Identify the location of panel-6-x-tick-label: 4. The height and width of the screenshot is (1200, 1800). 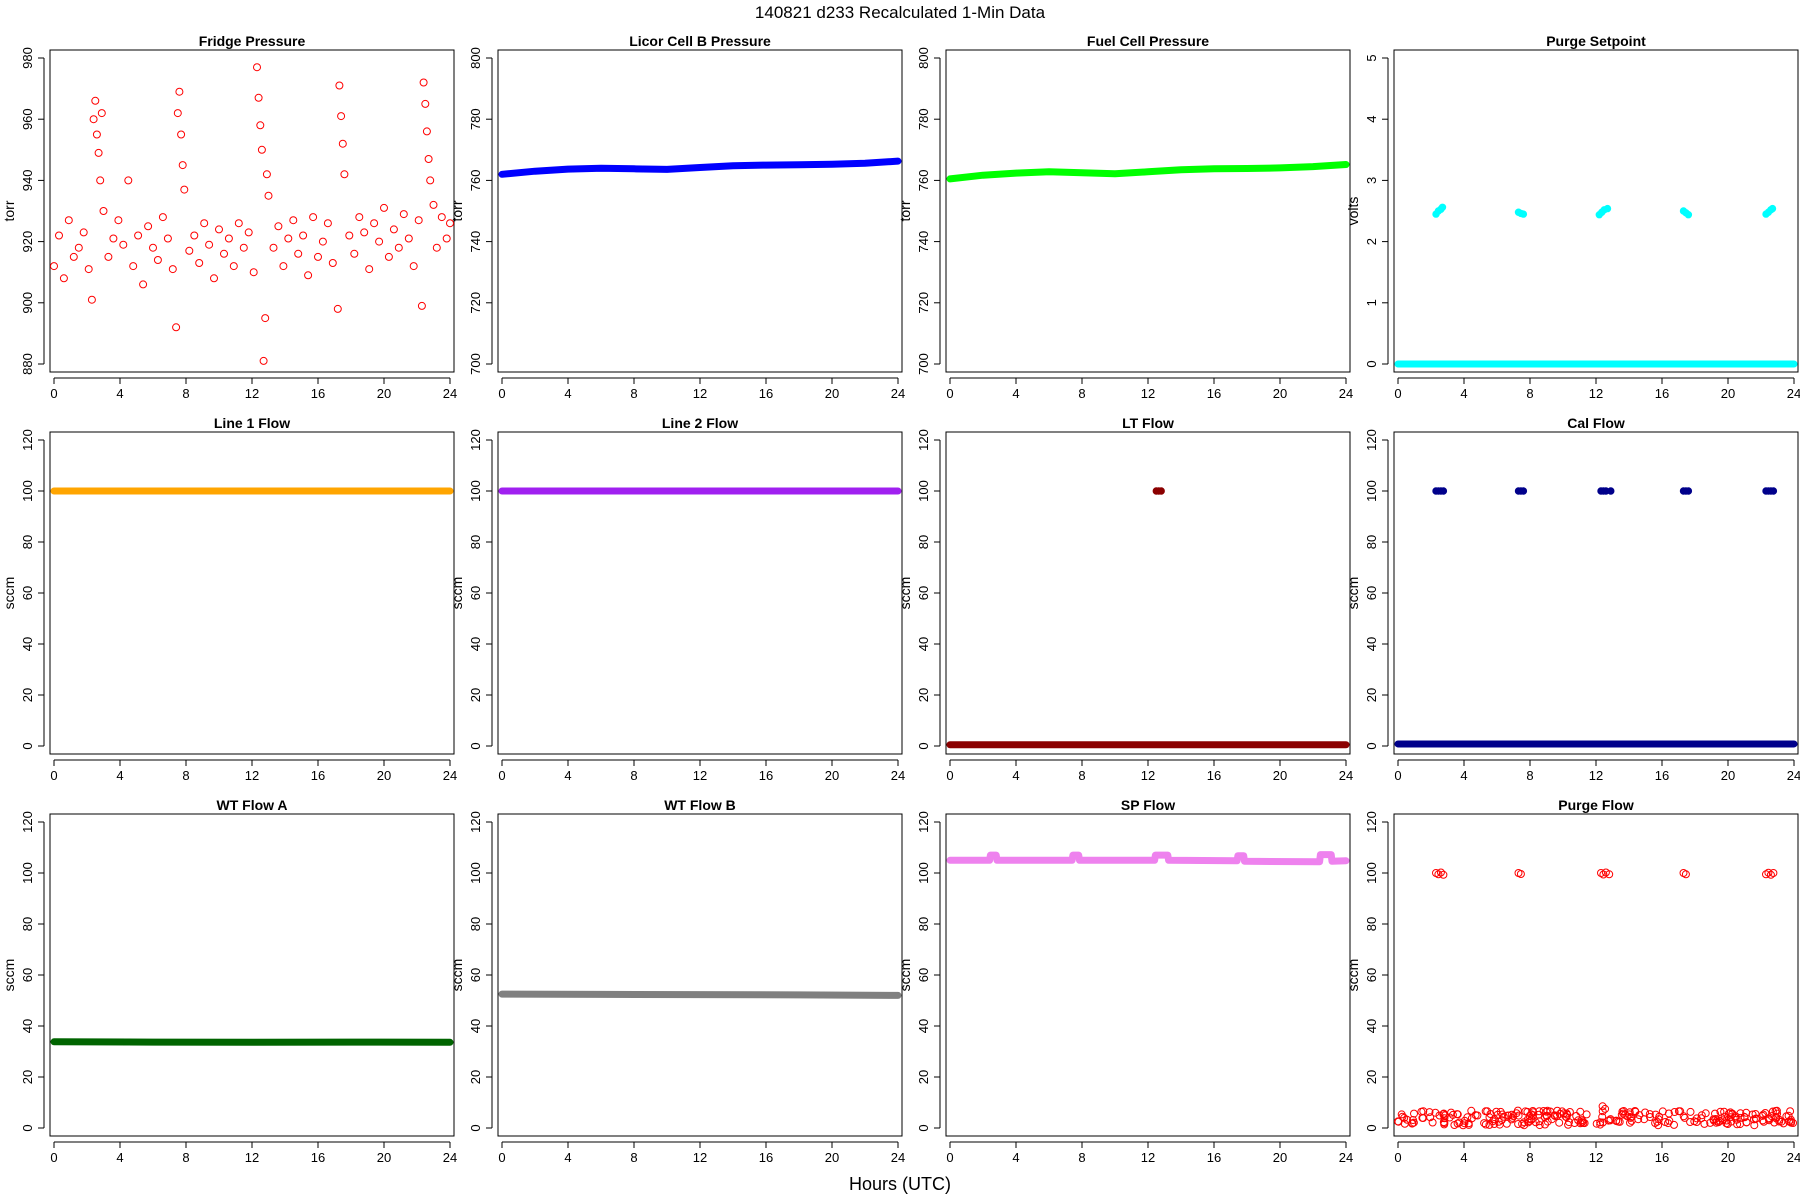
(567, 775).